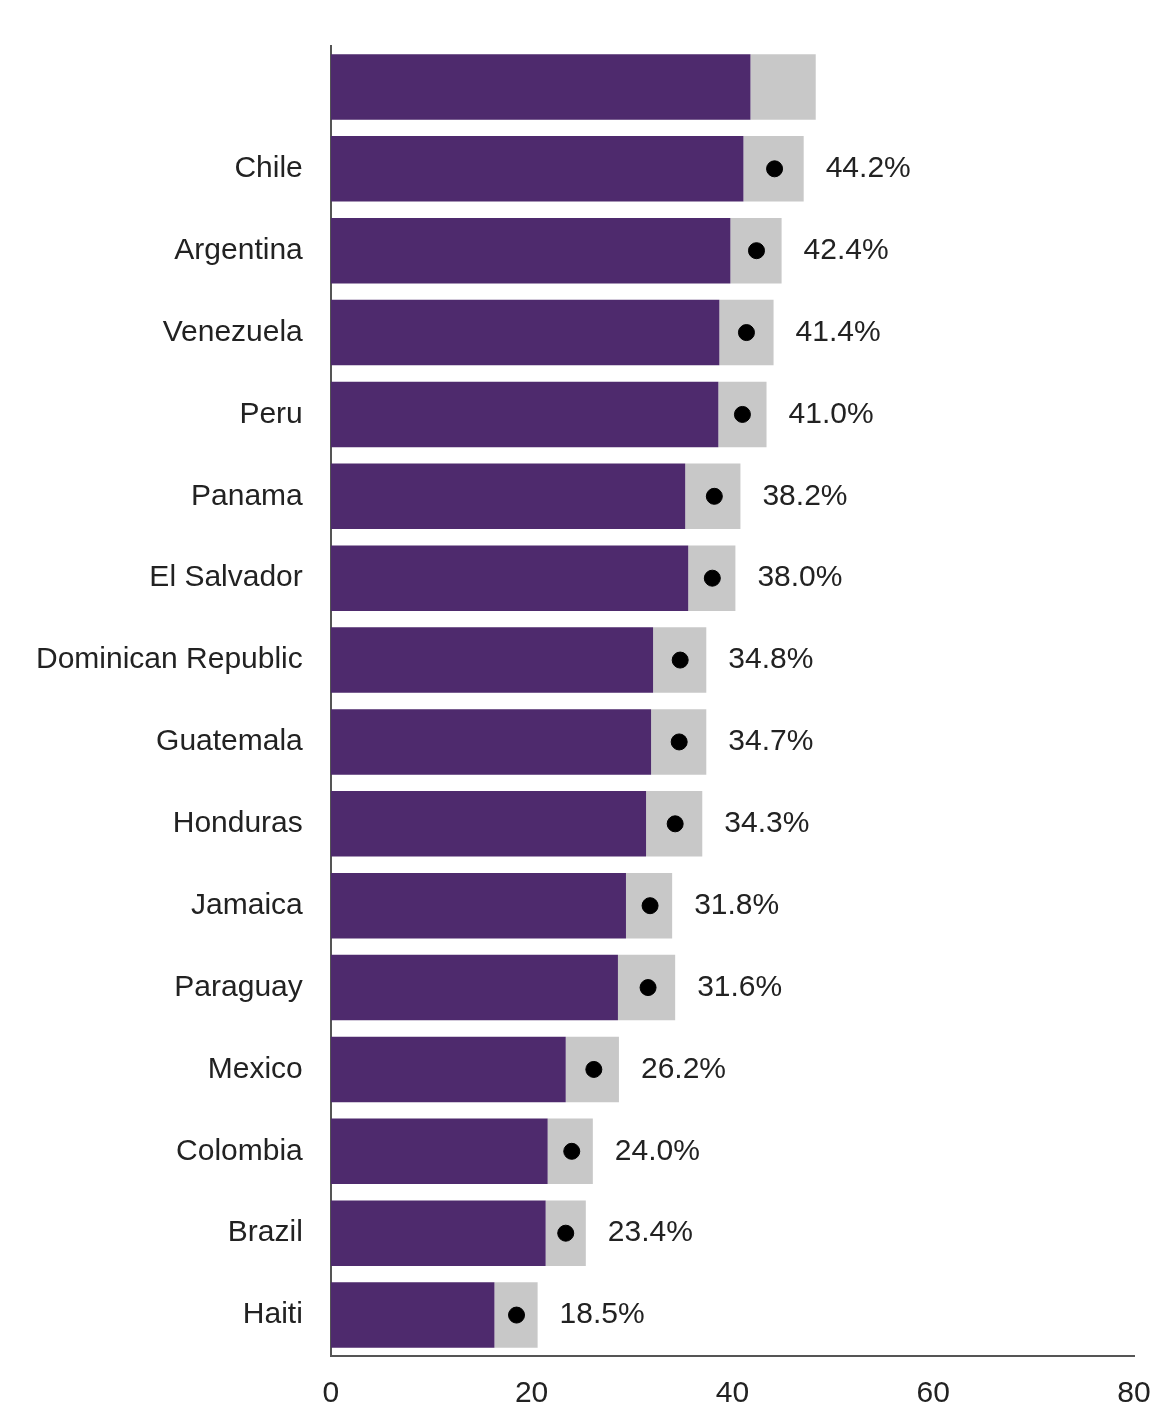 The width and height of the screenshot is (1162, 1422). Describe the element at coordinates (226, 576) in the screenshot. I see `y-tick-label: El Salvador` at that location.